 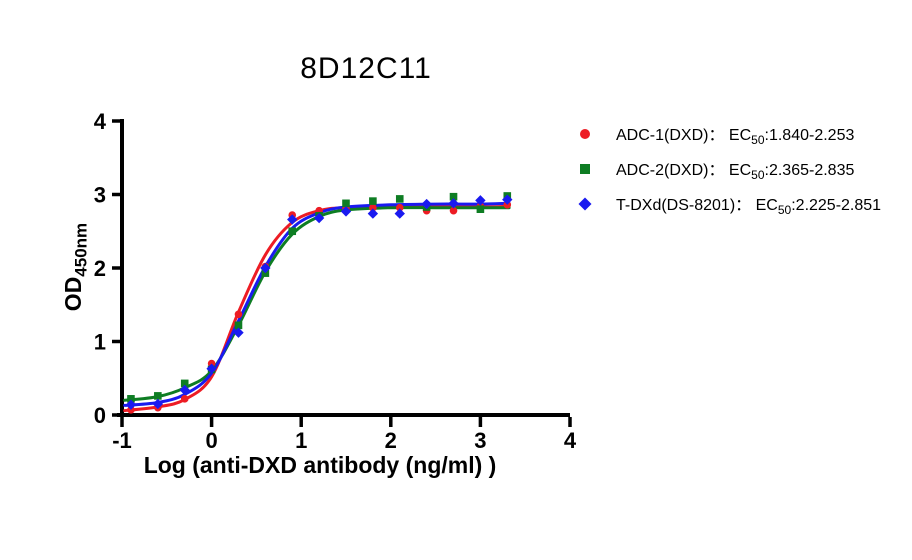 I want to click on y-tick-label: 1, so click(x=100, y=342).